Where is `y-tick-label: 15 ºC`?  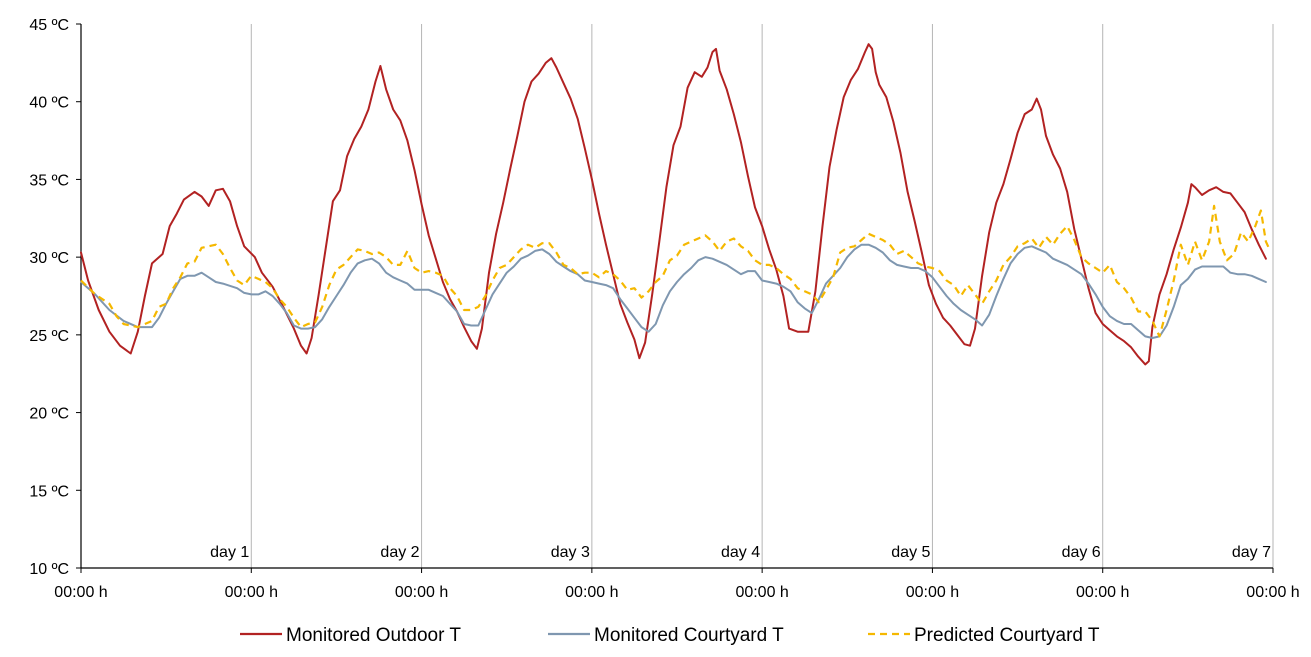 y-tick-label: 15 ºC is located at coordinates (49, 491).